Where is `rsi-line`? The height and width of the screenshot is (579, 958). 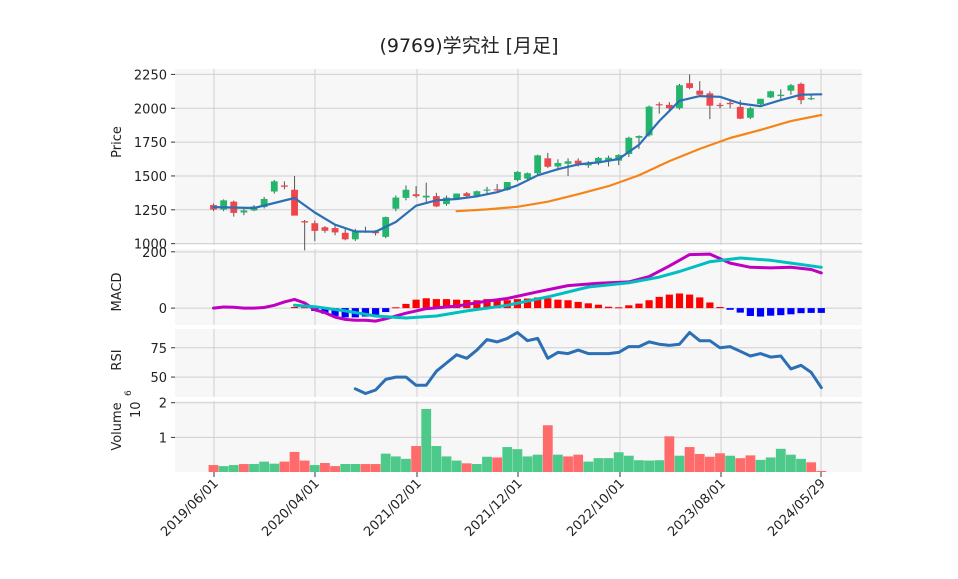 rsi-line is located at coordinates (588, 363).